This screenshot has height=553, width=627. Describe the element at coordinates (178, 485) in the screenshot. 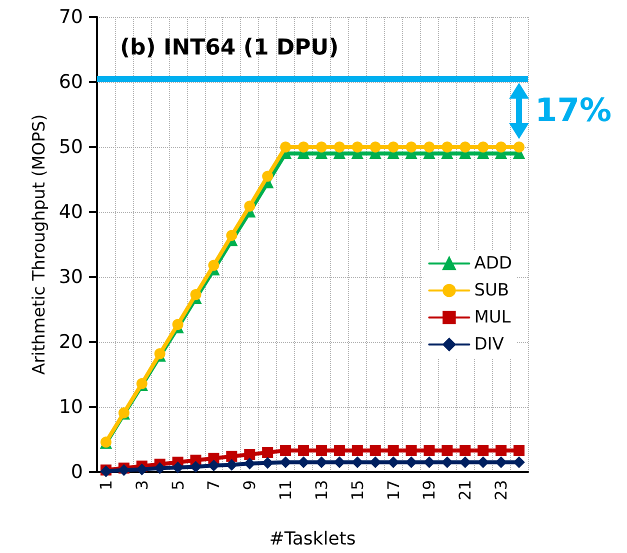

I see `x-tick-label: 5` at that location.